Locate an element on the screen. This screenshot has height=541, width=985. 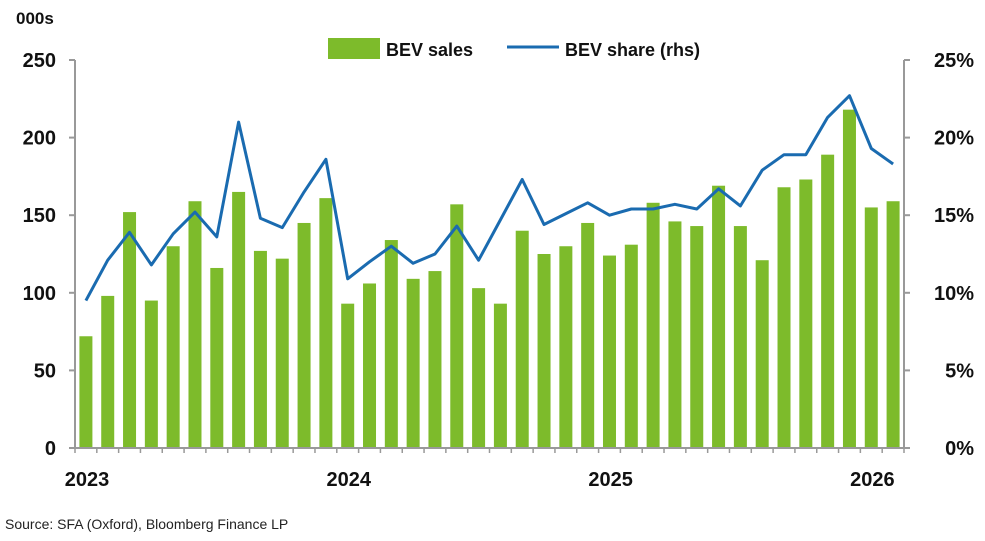
x-axis-year-label: 2023 is located at coordinates (87, 480).